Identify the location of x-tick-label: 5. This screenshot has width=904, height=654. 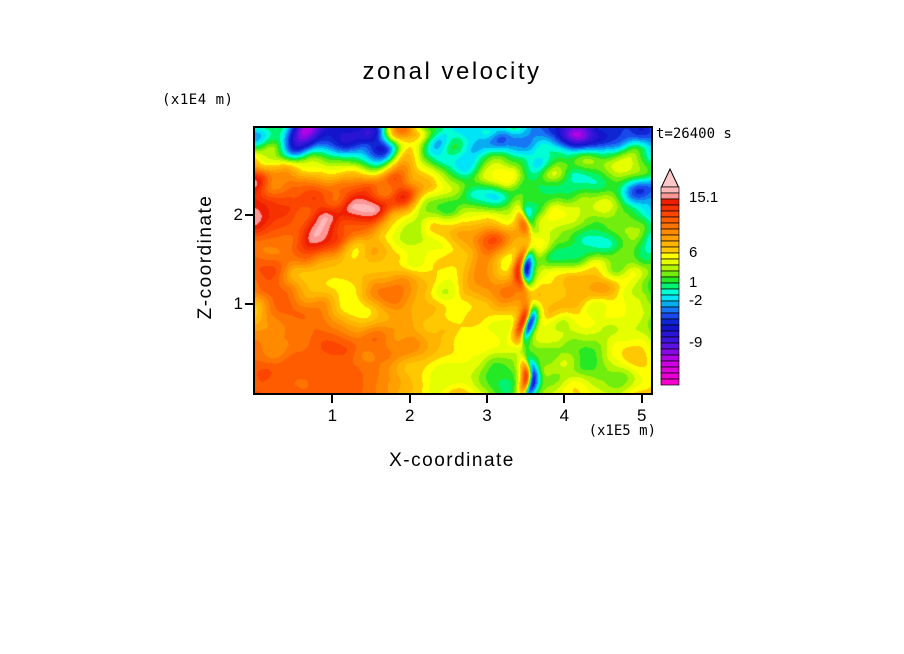
(641, 415).